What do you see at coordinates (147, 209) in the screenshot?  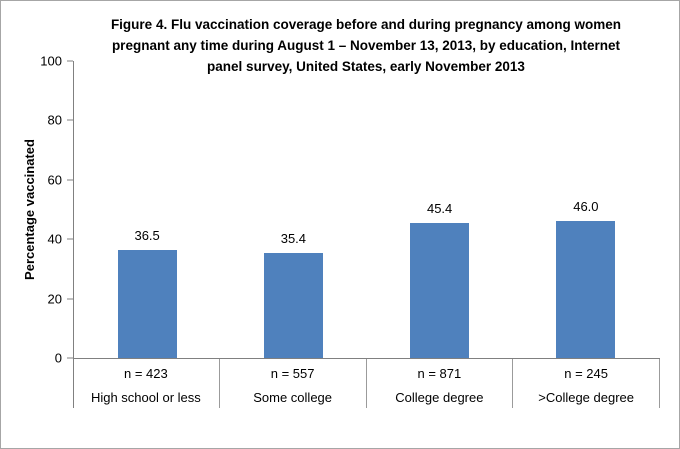 I see `bar-group-high-school-or-less: 36.5` at bounding box center [147, 209].